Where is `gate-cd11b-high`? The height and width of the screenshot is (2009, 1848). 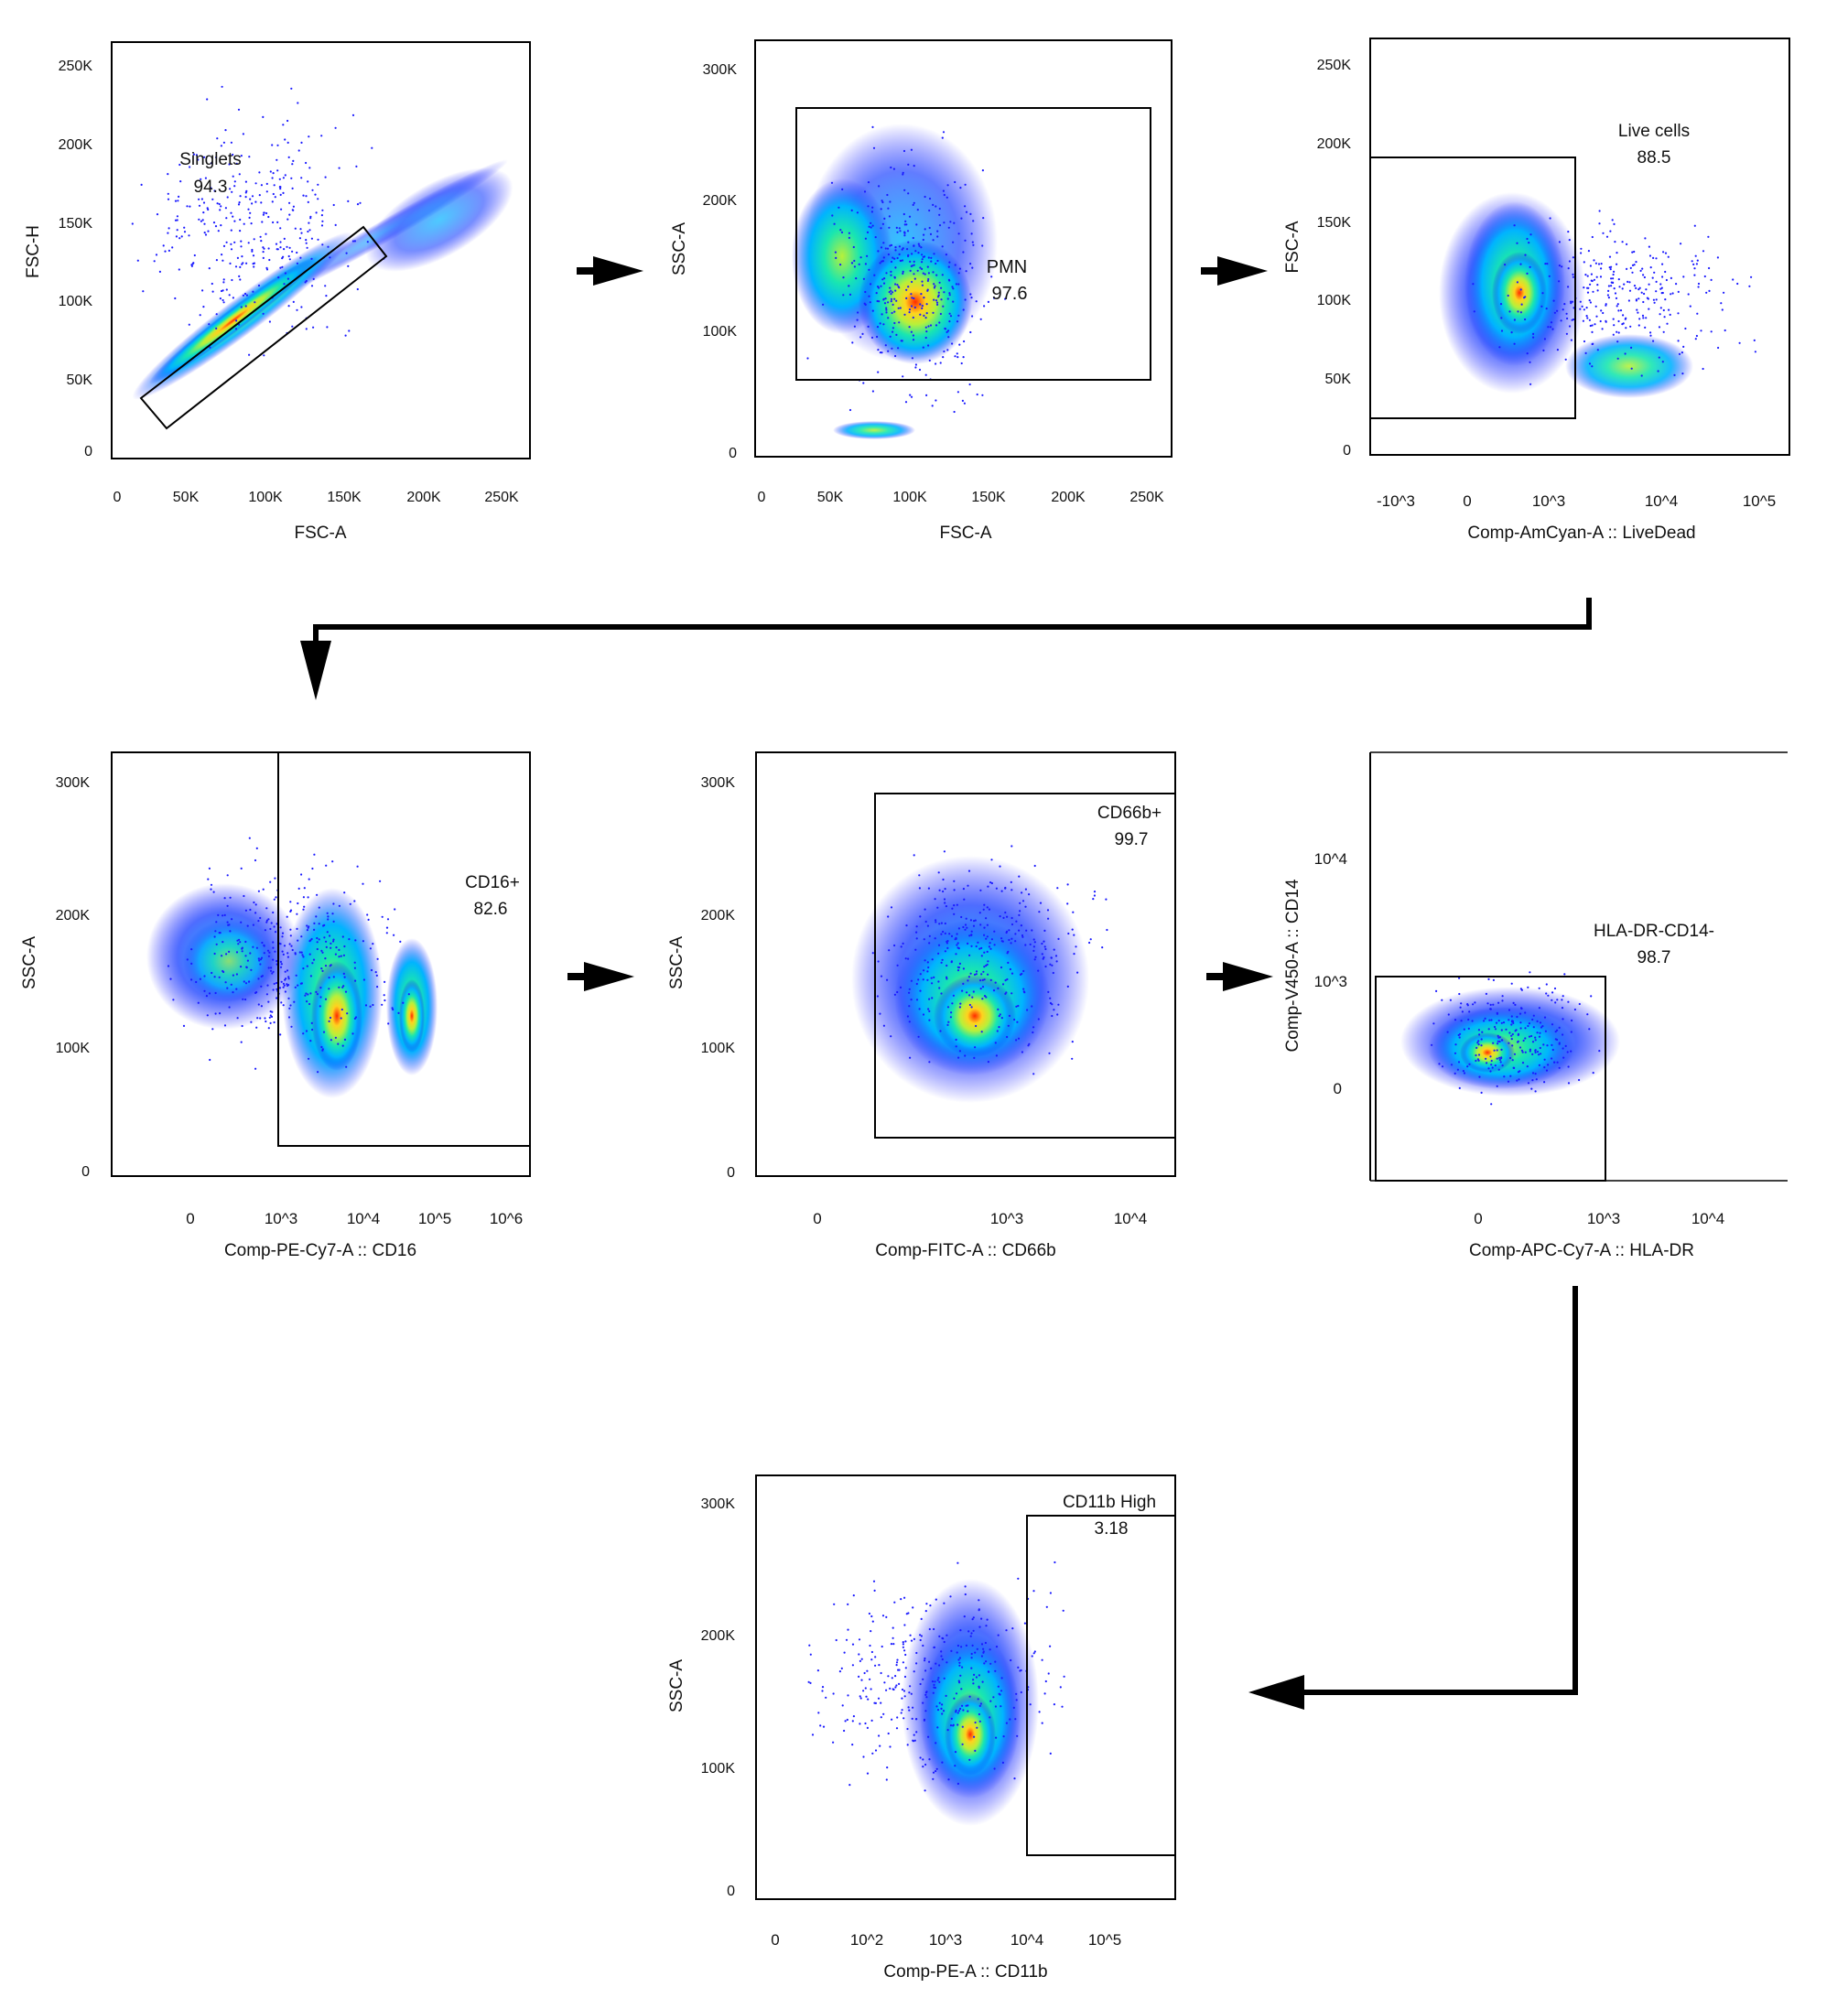 gate-cd11b-high is located at coordinates (1100, 1685).